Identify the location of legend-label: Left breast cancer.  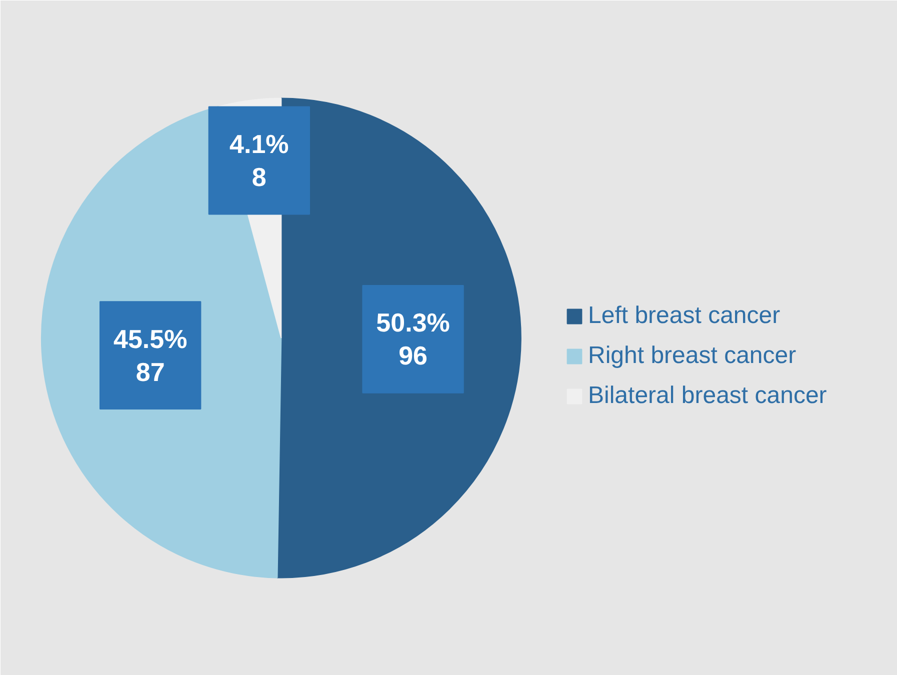
(685, 316).